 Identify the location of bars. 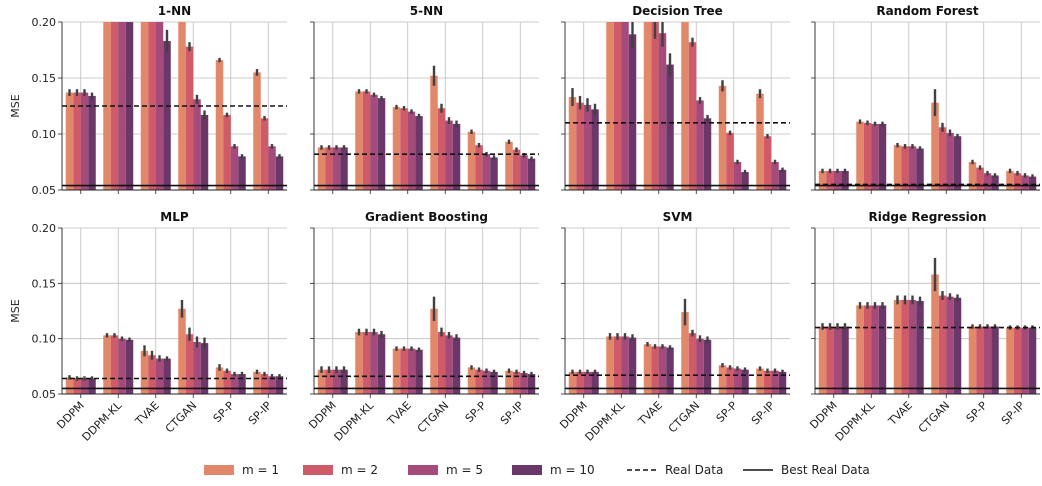
(927, 325).